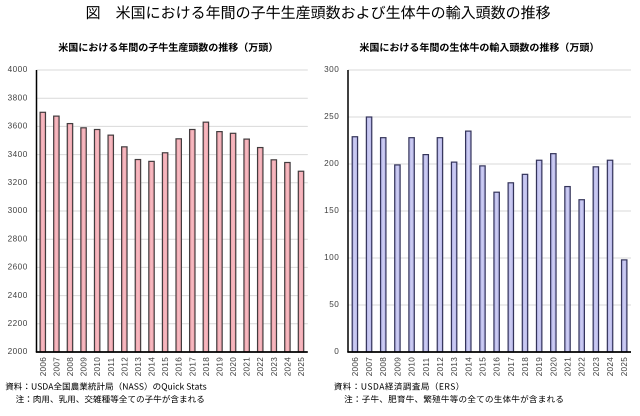 The width and height of the screenshot is (640, 416). What do you see at coordinates (334, 304) in the screenshot?
I see `svg-text: 50` at bounding box center [334, 304].